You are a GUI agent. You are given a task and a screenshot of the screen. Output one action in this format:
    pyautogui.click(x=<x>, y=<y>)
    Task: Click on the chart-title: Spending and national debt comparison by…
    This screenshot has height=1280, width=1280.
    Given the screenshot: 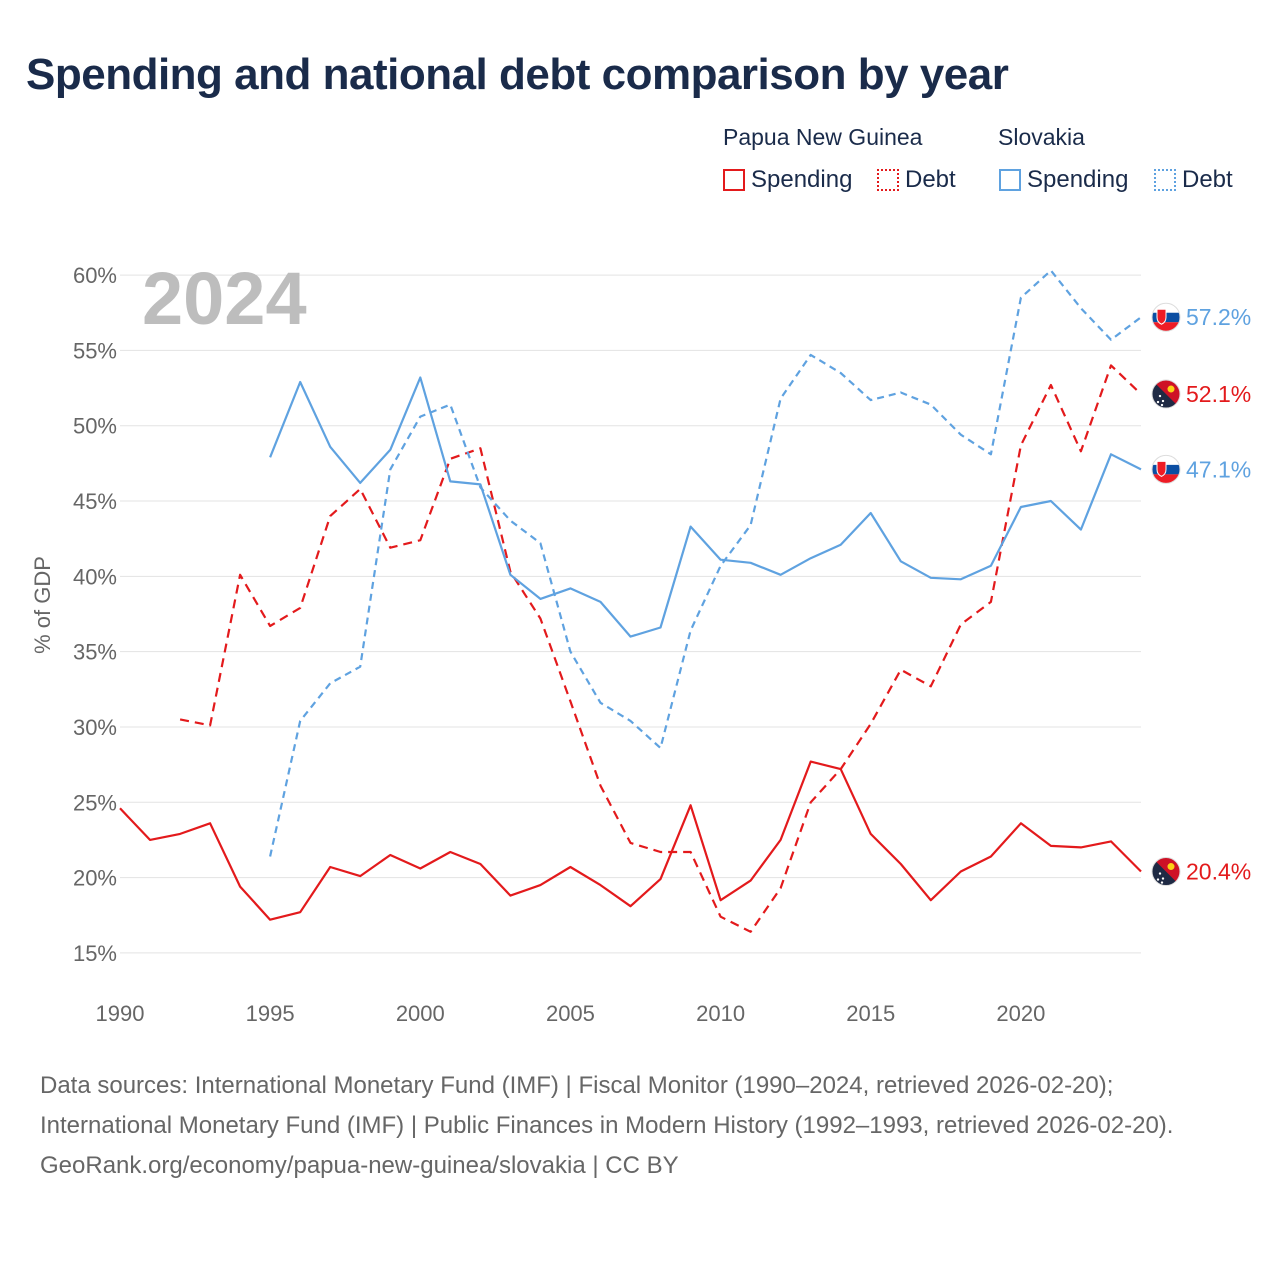 What is the action you would take?
    pyautogui.click(x=517, y=74)
    